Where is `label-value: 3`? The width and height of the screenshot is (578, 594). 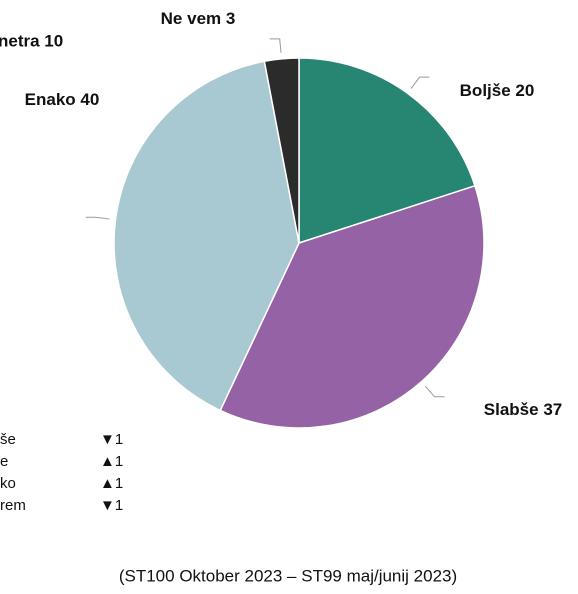 label-value: 3 is located at coordinates (230, 18).